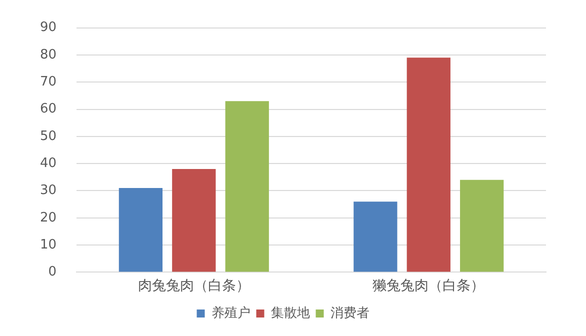  I want to click on legend-label: 集散地, so click(290, 313).